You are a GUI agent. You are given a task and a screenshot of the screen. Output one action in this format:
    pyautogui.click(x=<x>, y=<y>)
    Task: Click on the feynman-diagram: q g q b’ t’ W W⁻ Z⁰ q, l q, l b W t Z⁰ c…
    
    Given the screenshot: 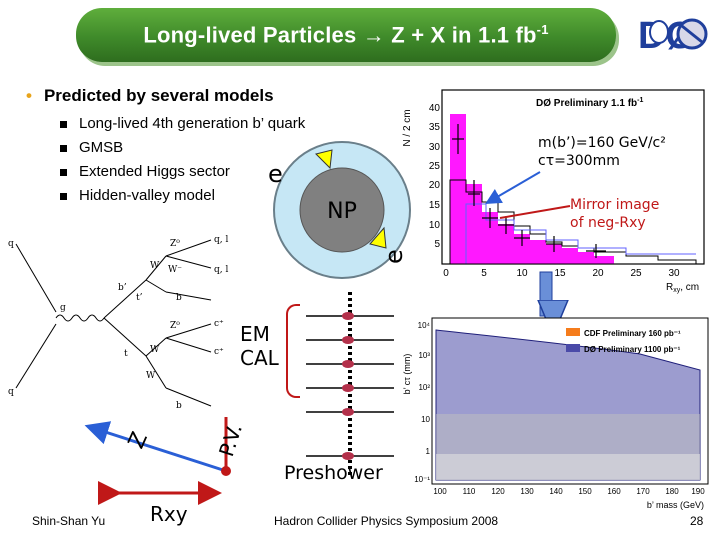 What is the action you would take?
    pyautogui.click(x=118, y=323)
    